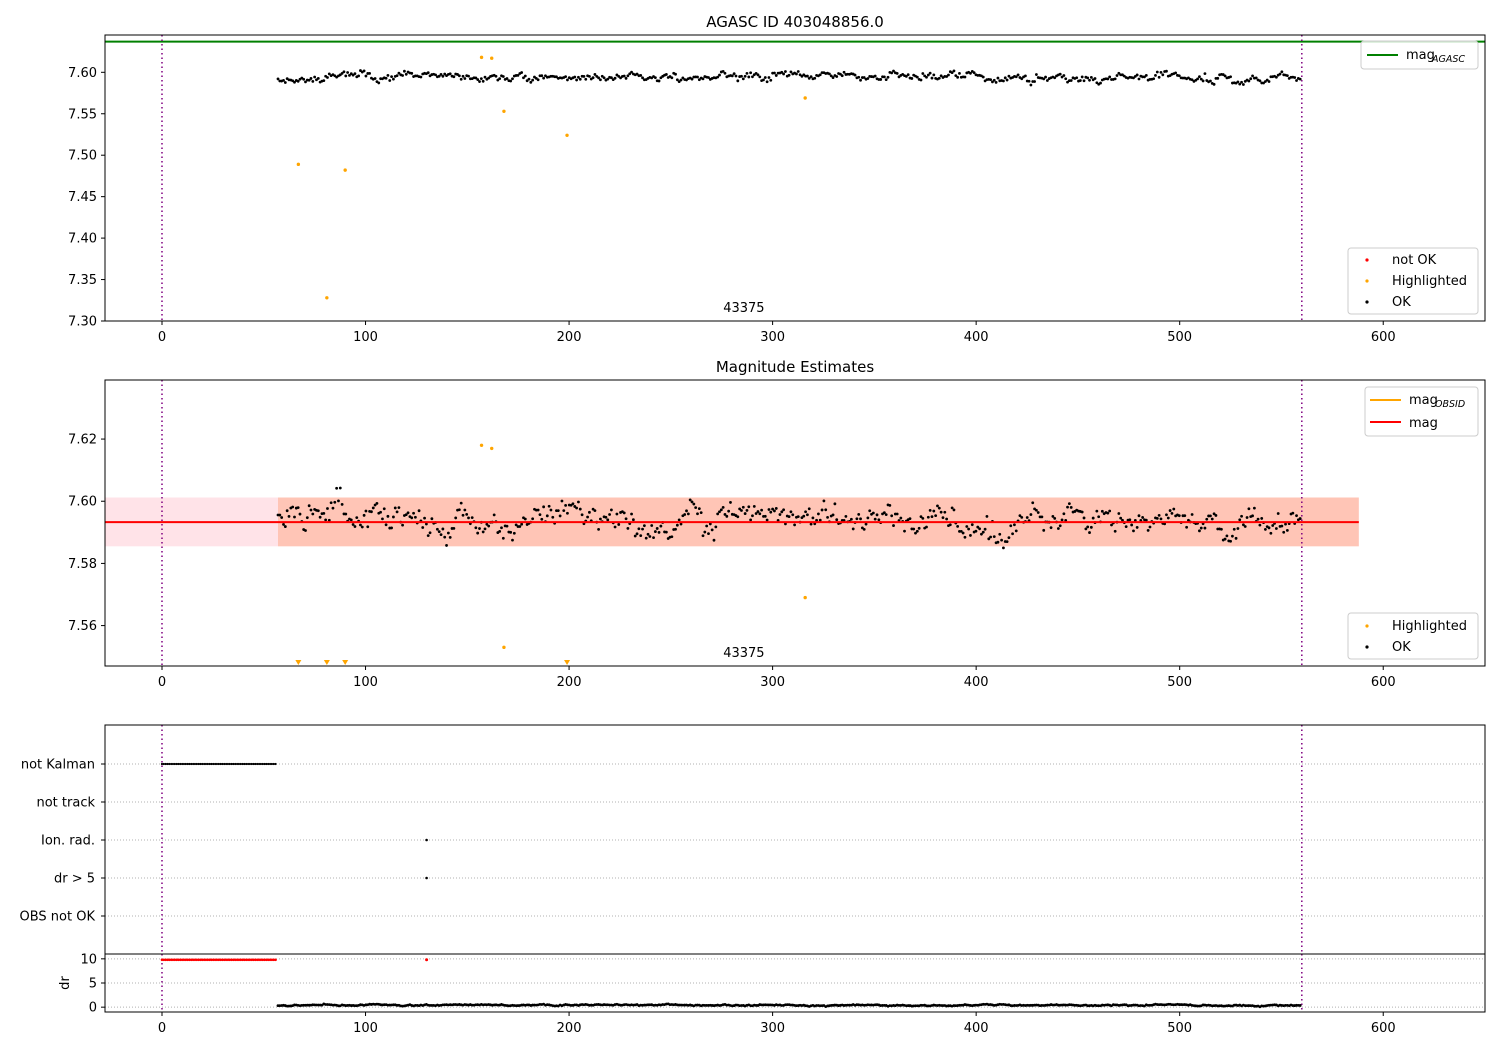 The height and width of the screenshot is (1050, 1500). Describe the element at coordinates (65, 983) in the screenshot. I see `y-axis-label-dr: dr` at that location.